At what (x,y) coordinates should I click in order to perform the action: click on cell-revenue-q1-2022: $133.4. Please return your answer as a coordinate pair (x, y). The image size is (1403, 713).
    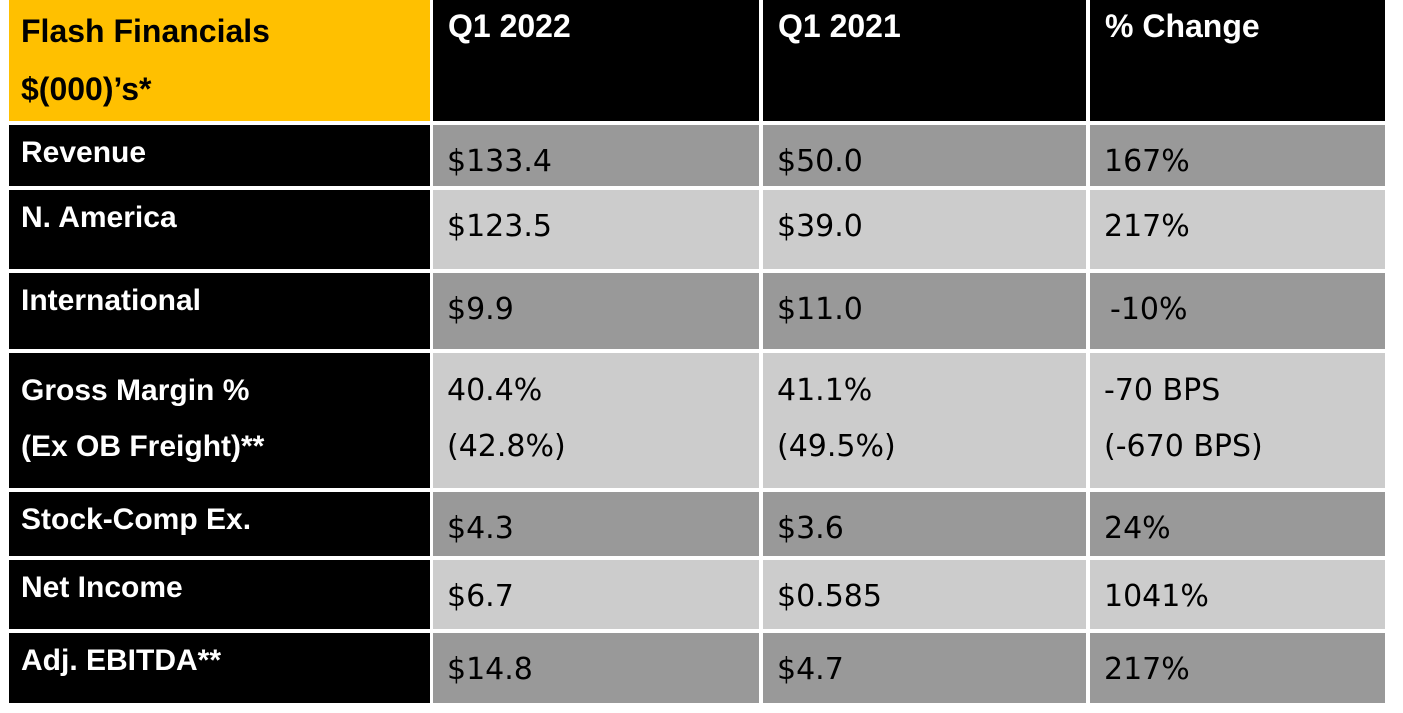
    Looking at the image, I should click on (596, 155).